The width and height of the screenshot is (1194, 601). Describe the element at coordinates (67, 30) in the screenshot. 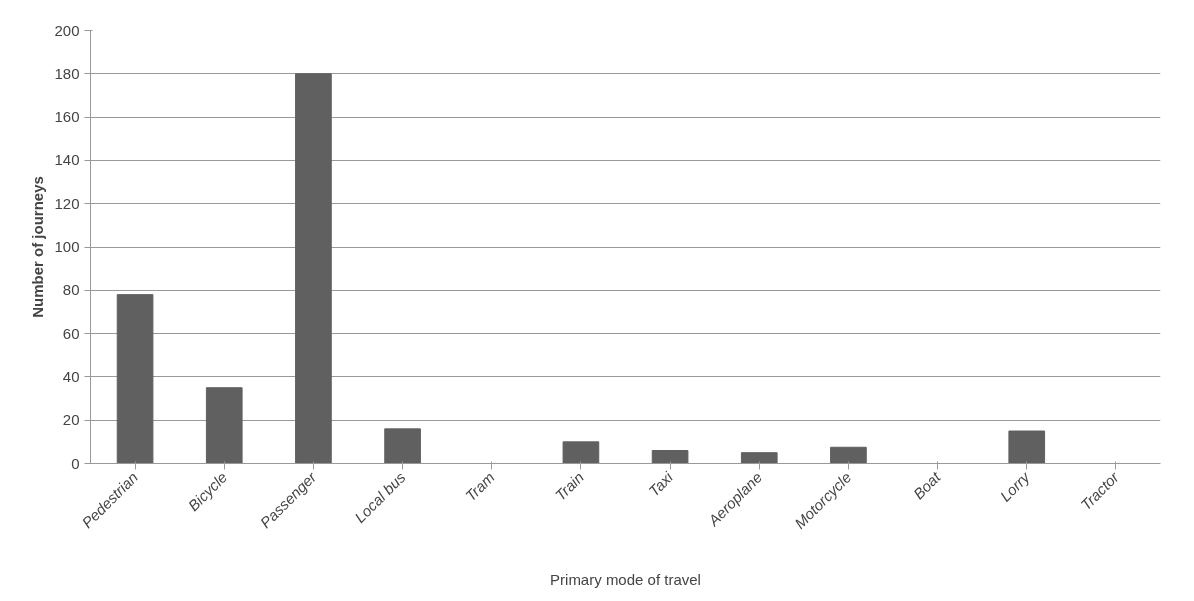

I see `y-tick-label: 200` at that location.